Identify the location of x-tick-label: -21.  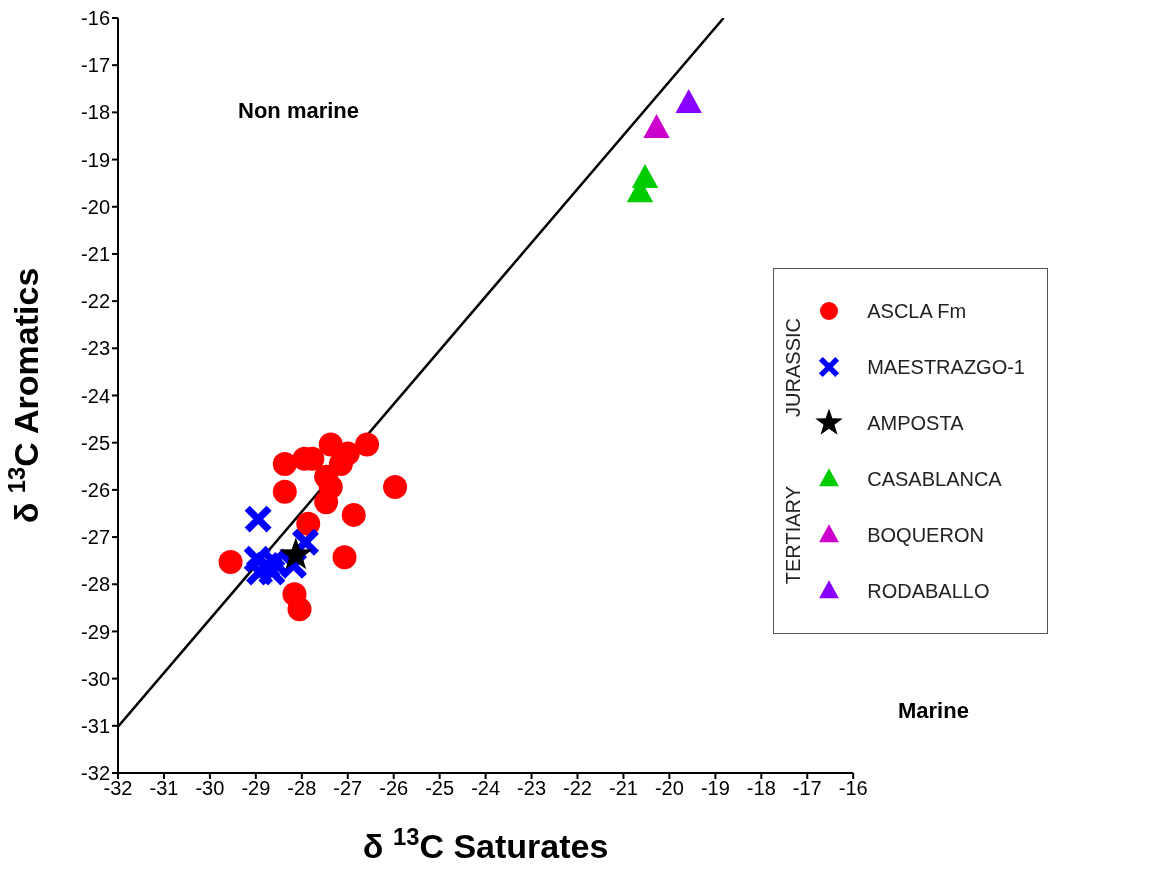
(623, 788).